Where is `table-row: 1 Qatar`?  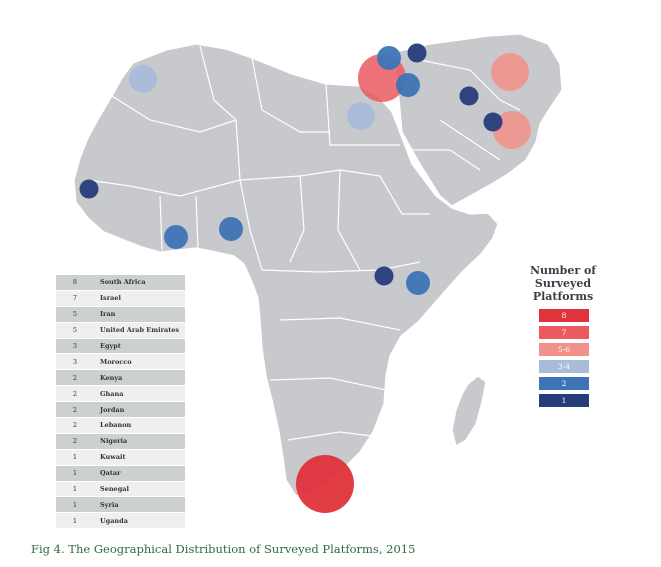
table-row: 1 Qatar is located at coordinates (120, 473).